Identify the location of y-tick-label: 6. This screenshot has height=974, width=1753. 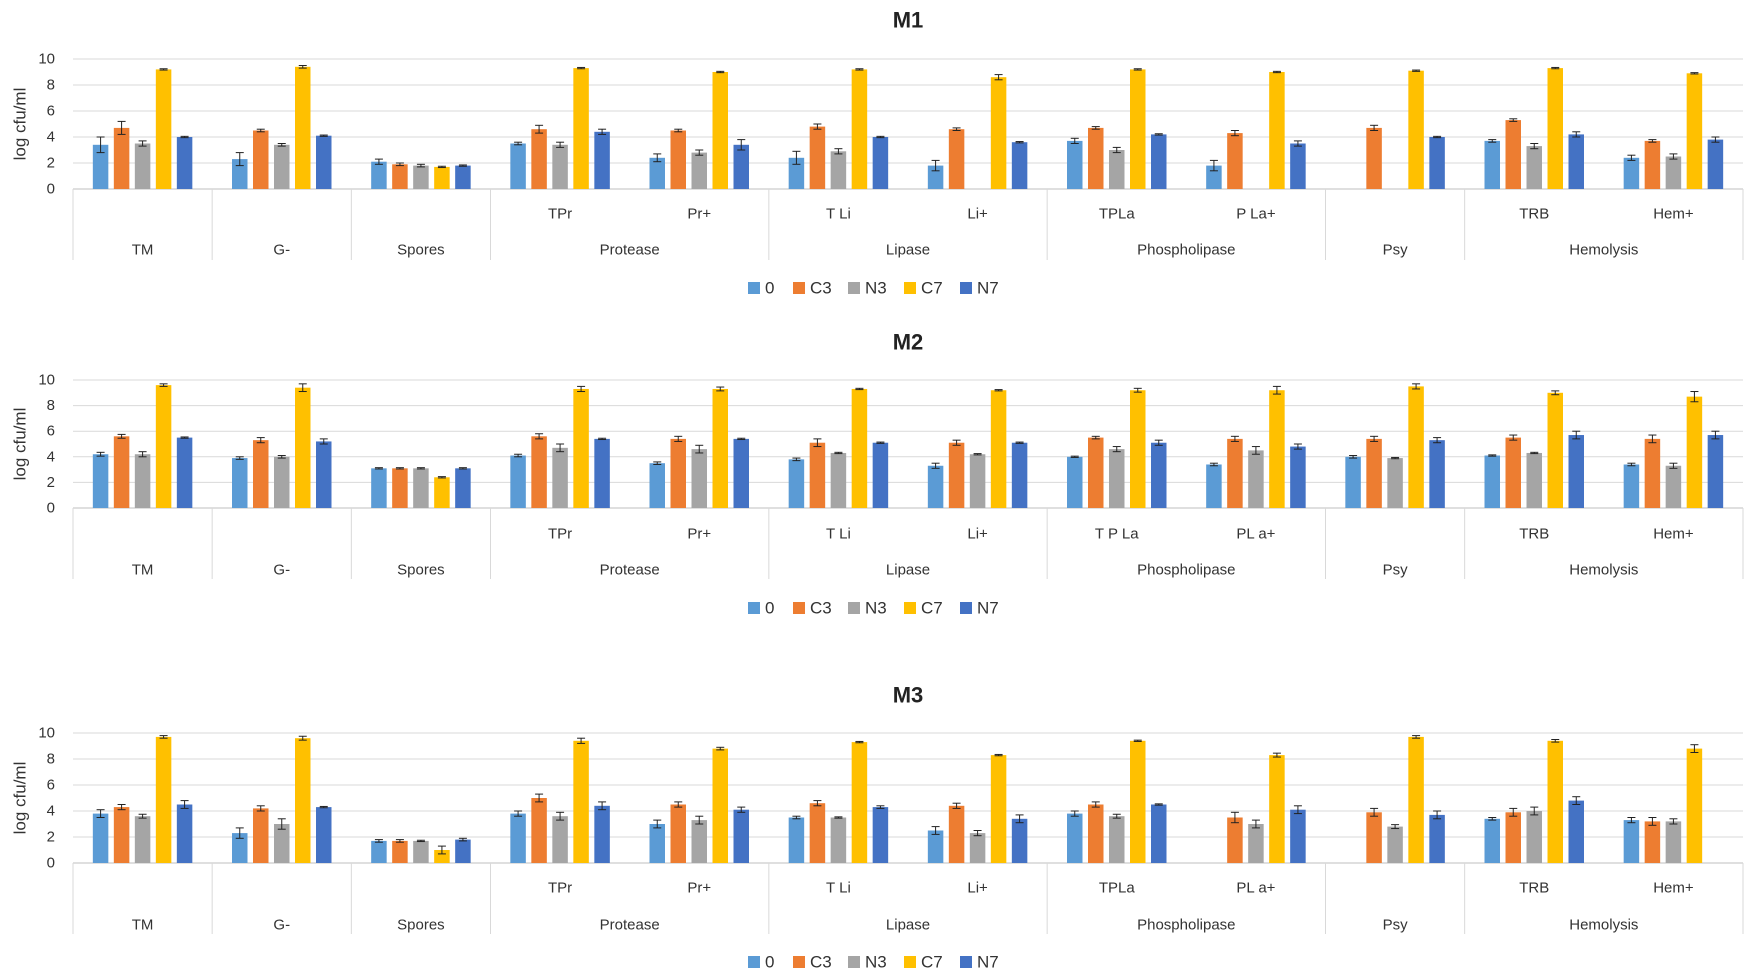
(51, 111).